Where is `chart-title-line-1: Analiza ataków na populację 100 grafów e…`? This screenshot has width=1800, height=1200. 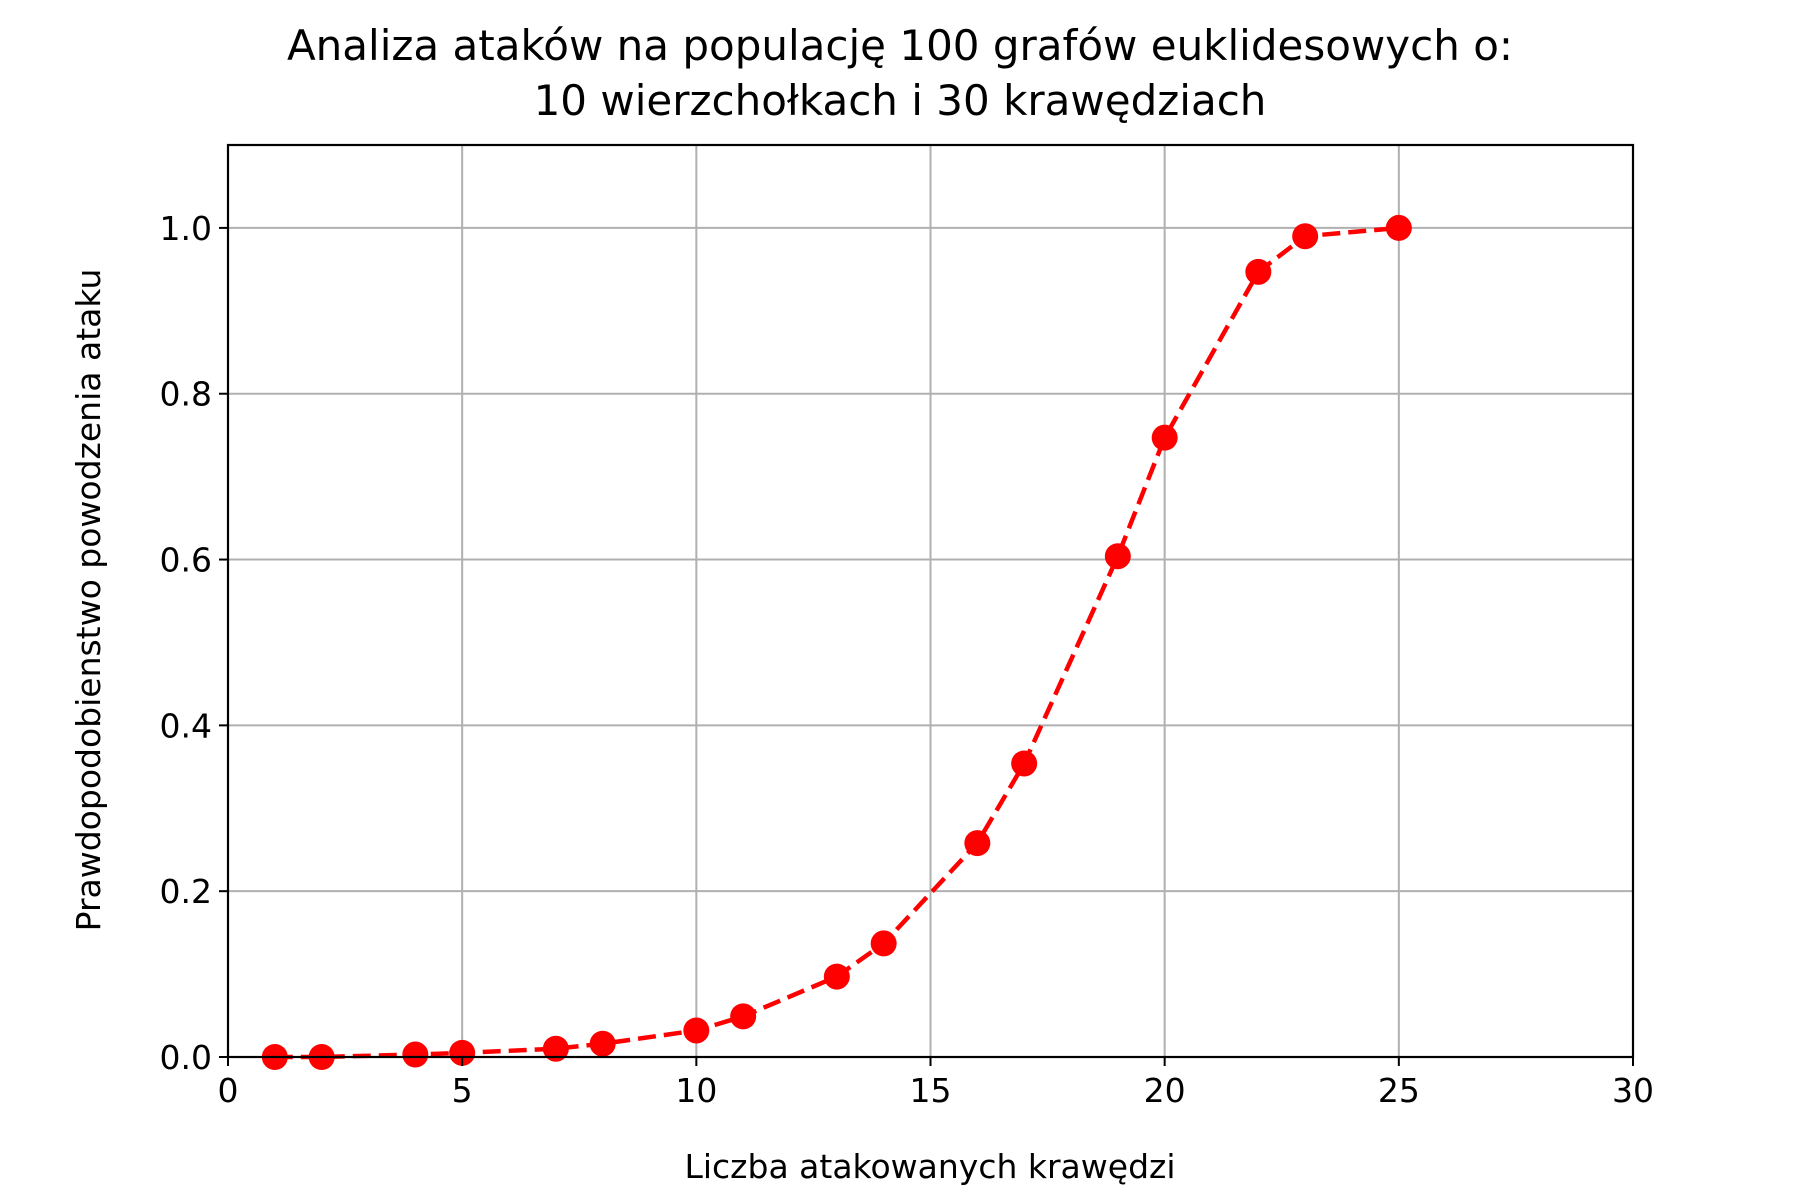
chart-title-line-1: Analiza ataków na populację 100 grafów e… is located at coordinates (900, 45).